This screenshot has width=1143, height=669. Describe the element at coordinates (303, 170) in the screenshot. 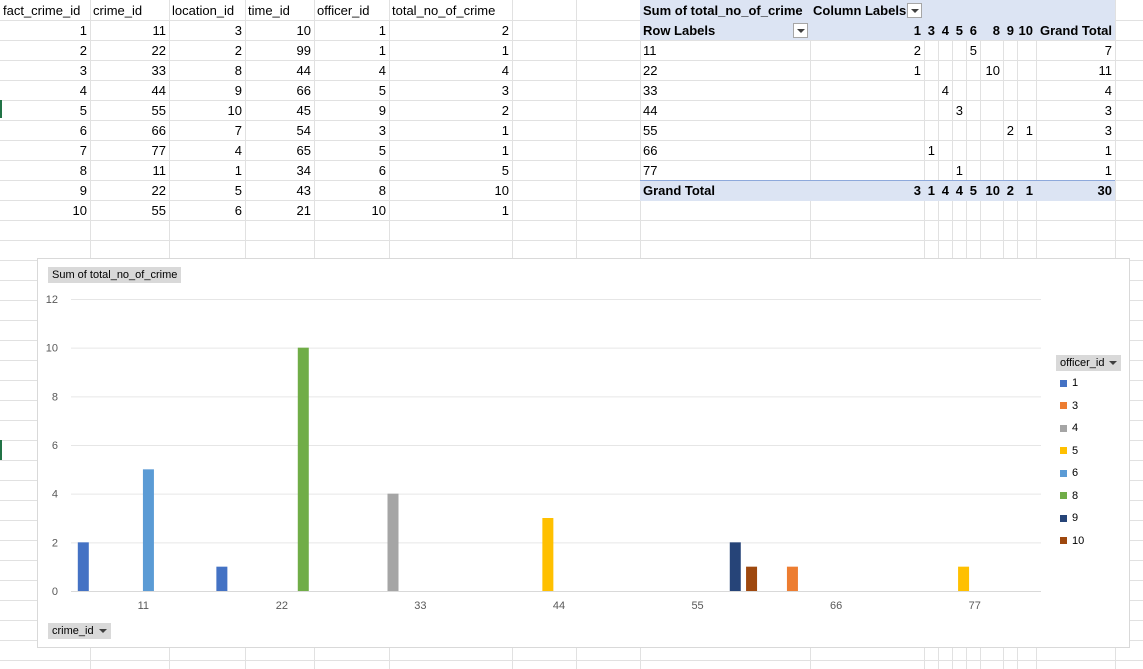

I see `table-cell: 34` at that location.